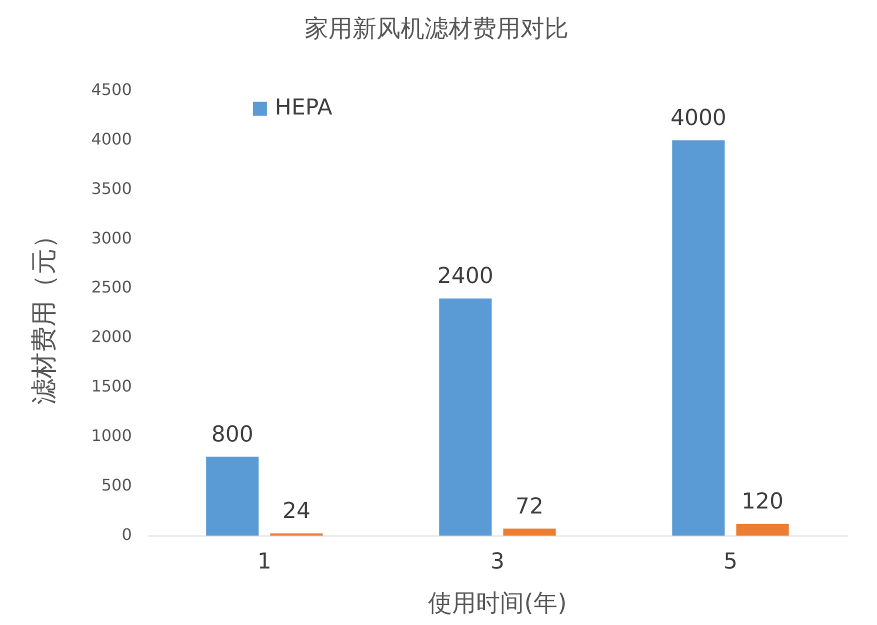 The image size is (877, 625). Describe the element at coordinates (111, 138) in the screenshot. I see `y-tick-label: 4000` at that location.